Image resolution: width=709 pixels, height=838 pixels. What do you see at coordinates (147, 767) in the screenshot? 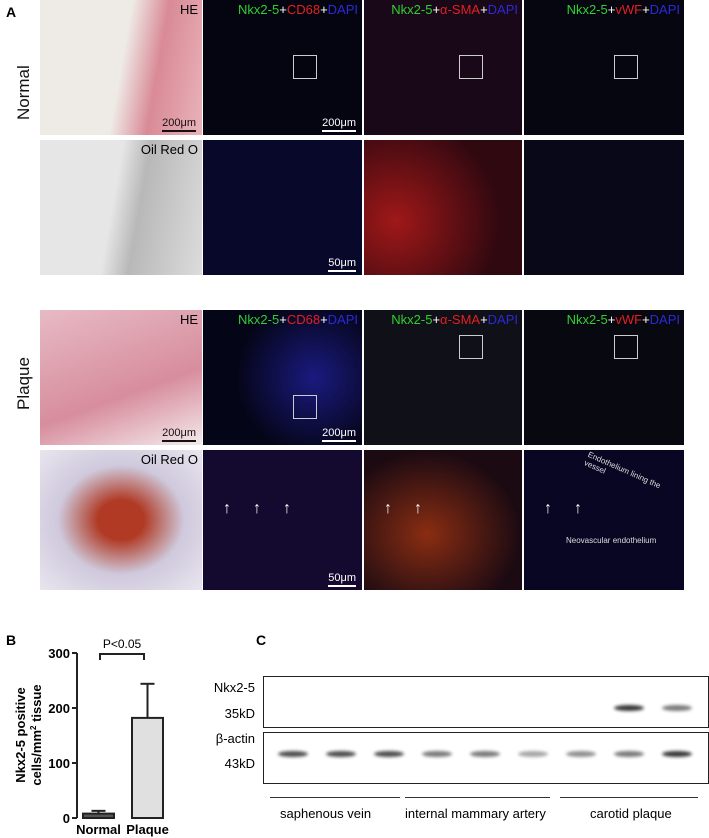
I see `bar-plaque` at bounding box center [147, 767].